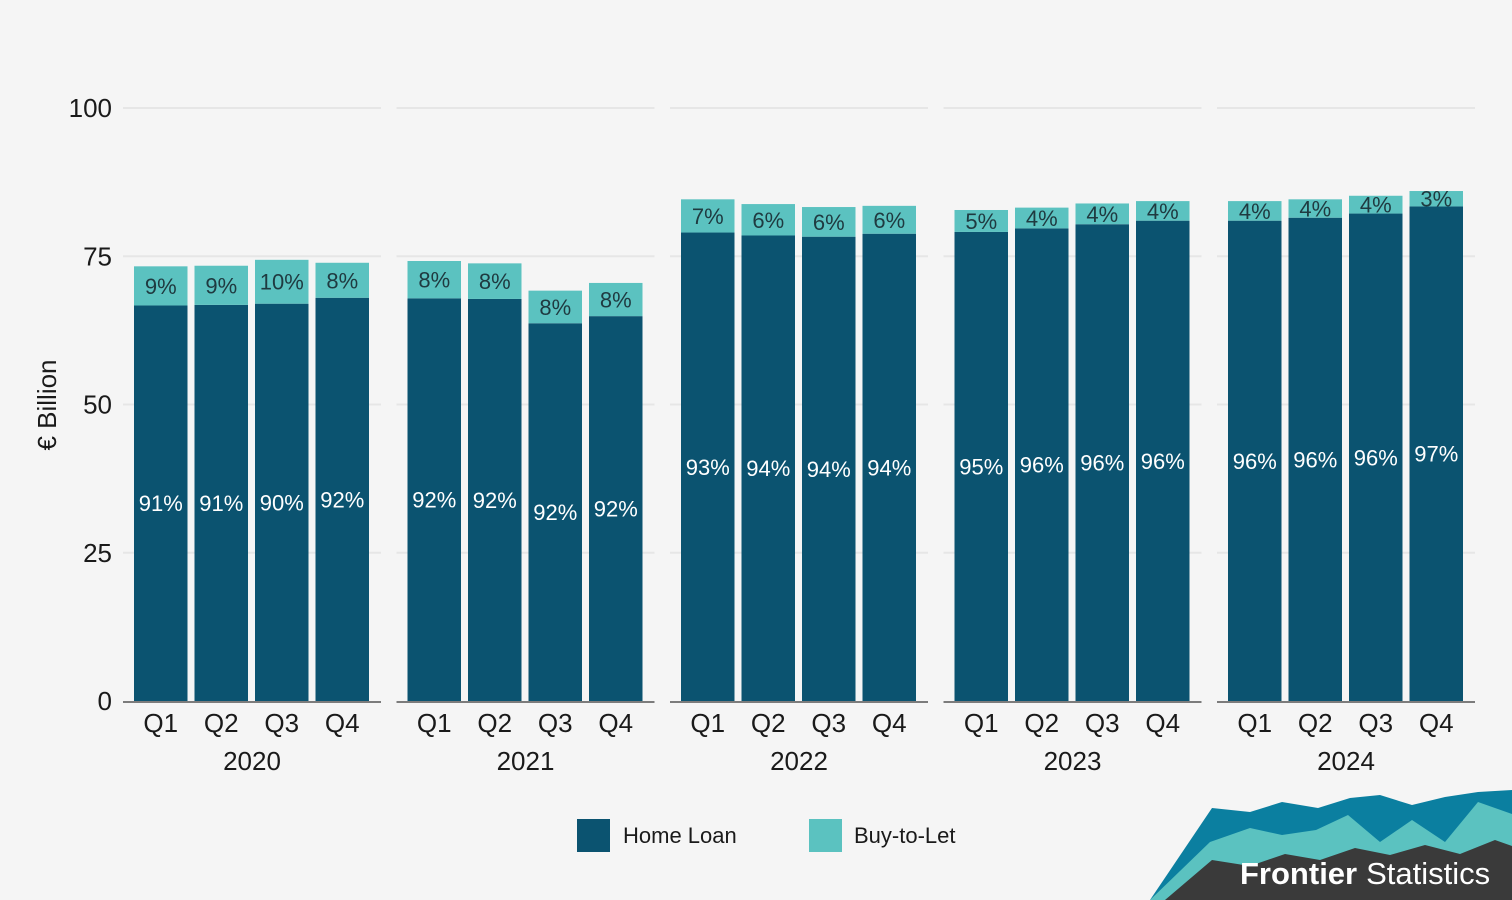  I want to click on data-label-buy-to-let: 5%, so click(981, 221).